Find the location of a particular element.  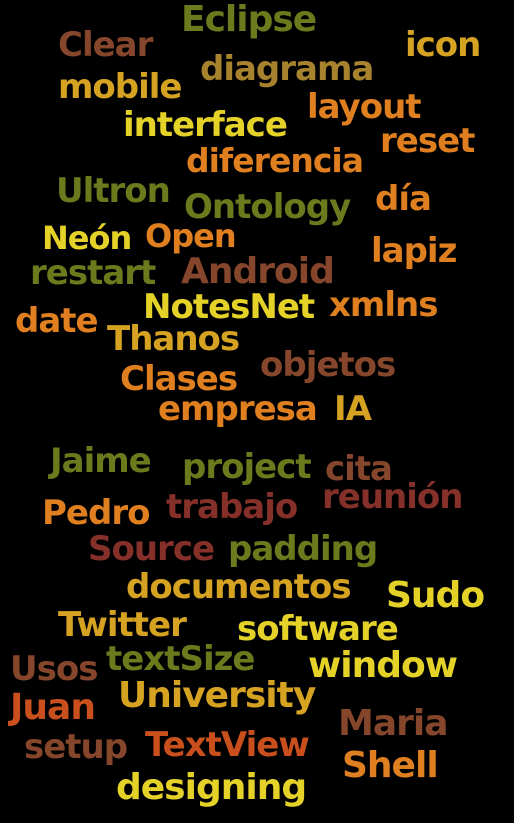

word-ultron: Ultron is located at coordinates (113, 191).